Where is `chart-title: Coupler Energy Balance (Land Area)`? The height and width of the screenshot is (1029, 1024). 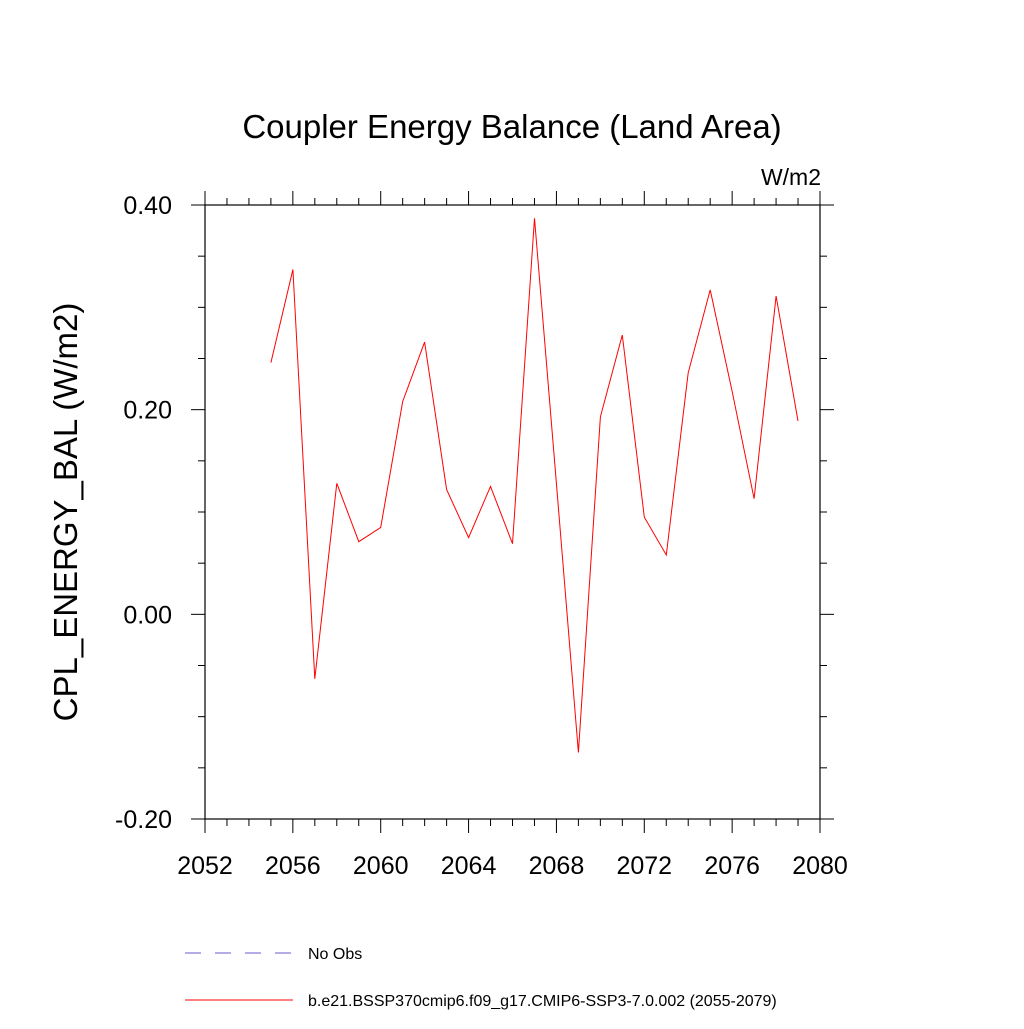 chart-title: Coupler Energy Balance (Land Area) is located at coordinates (511, 126).